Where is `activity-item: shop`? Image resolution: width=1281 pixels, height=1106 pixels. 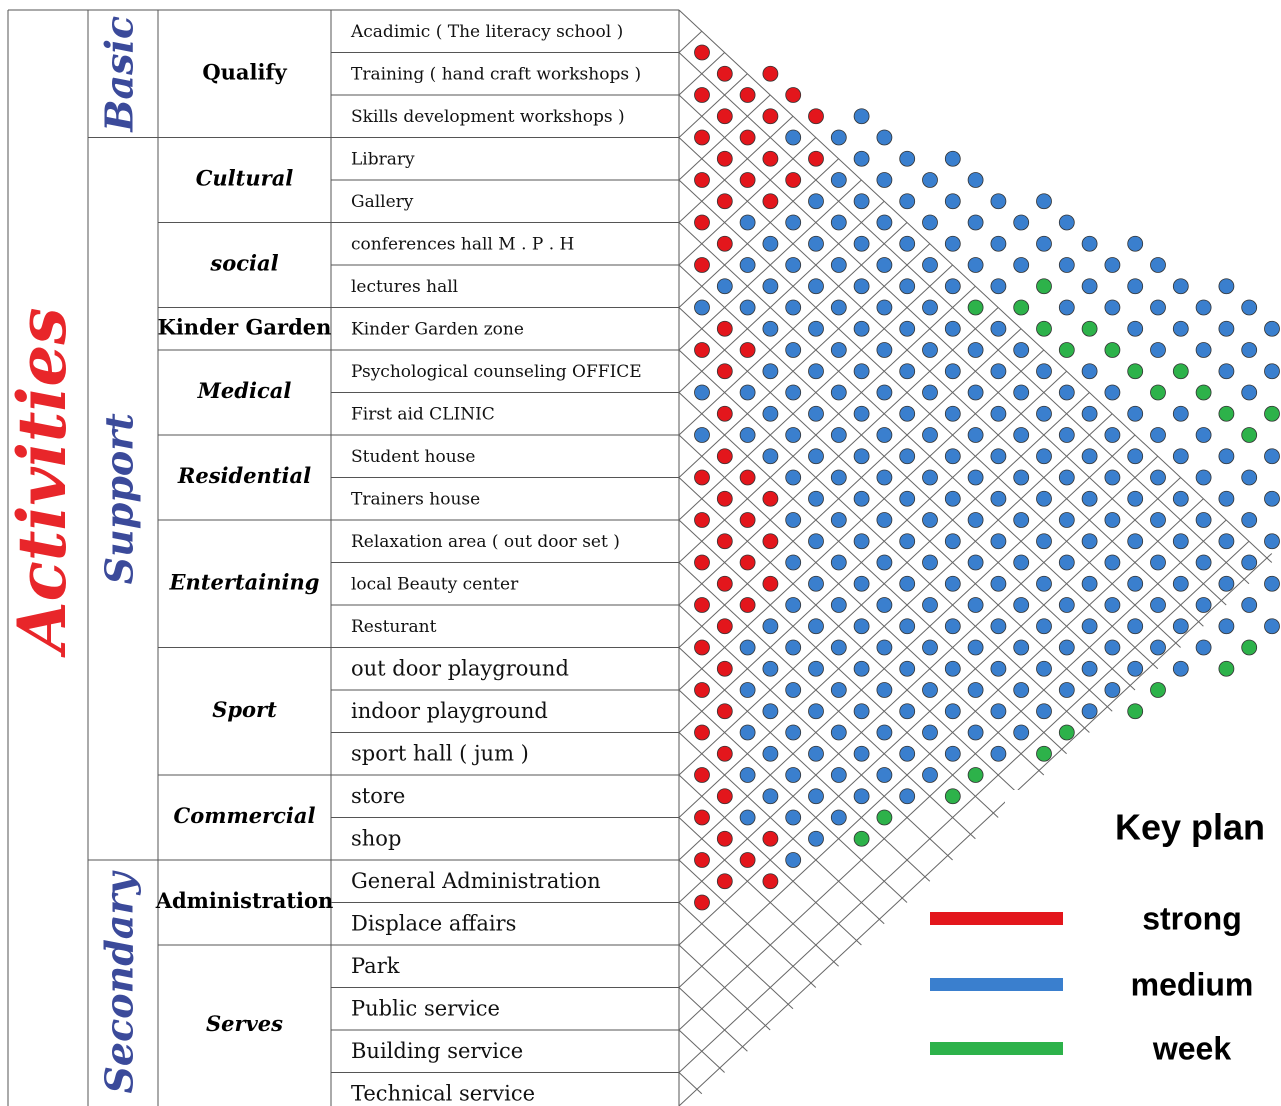
activity-item: shop is located at coordinates (376, 838).